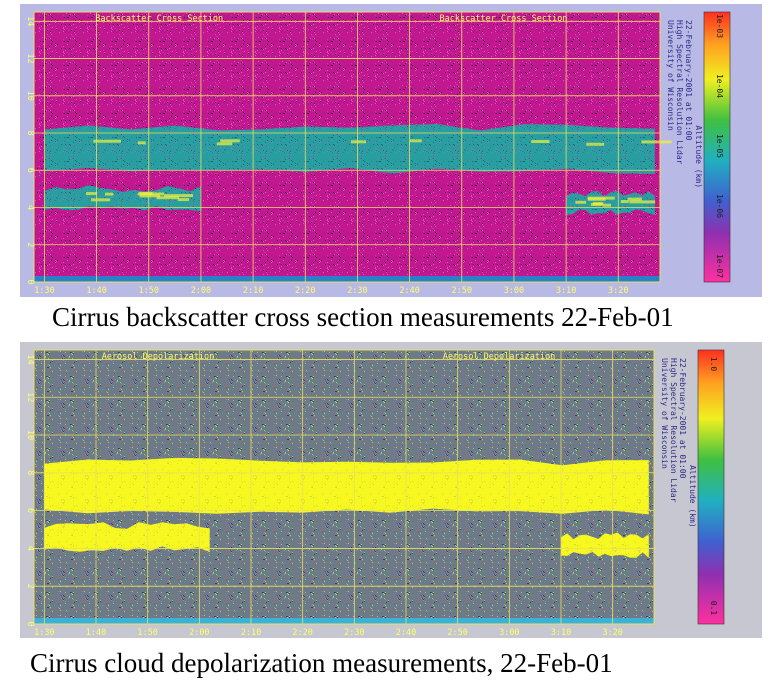  I want to click on y-tick-label: 12, so click(30, 58).